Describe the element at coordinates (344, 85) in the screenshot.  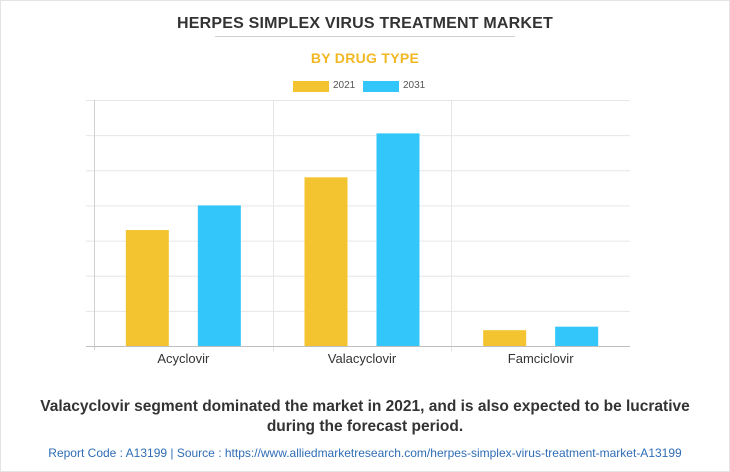
I see `legend-label-2021: 2021` at that location.